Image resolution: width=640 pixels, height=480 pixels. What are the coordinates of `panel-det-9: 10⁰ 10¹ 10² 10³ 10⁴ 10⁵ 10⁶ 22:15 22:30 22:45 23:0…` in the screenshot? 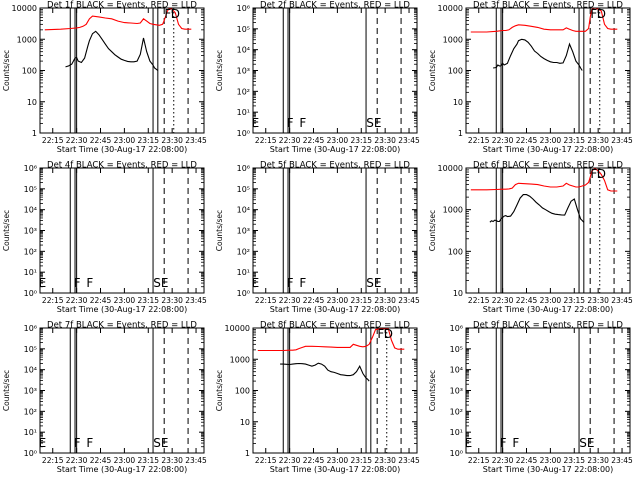 It's located at (530, 398).